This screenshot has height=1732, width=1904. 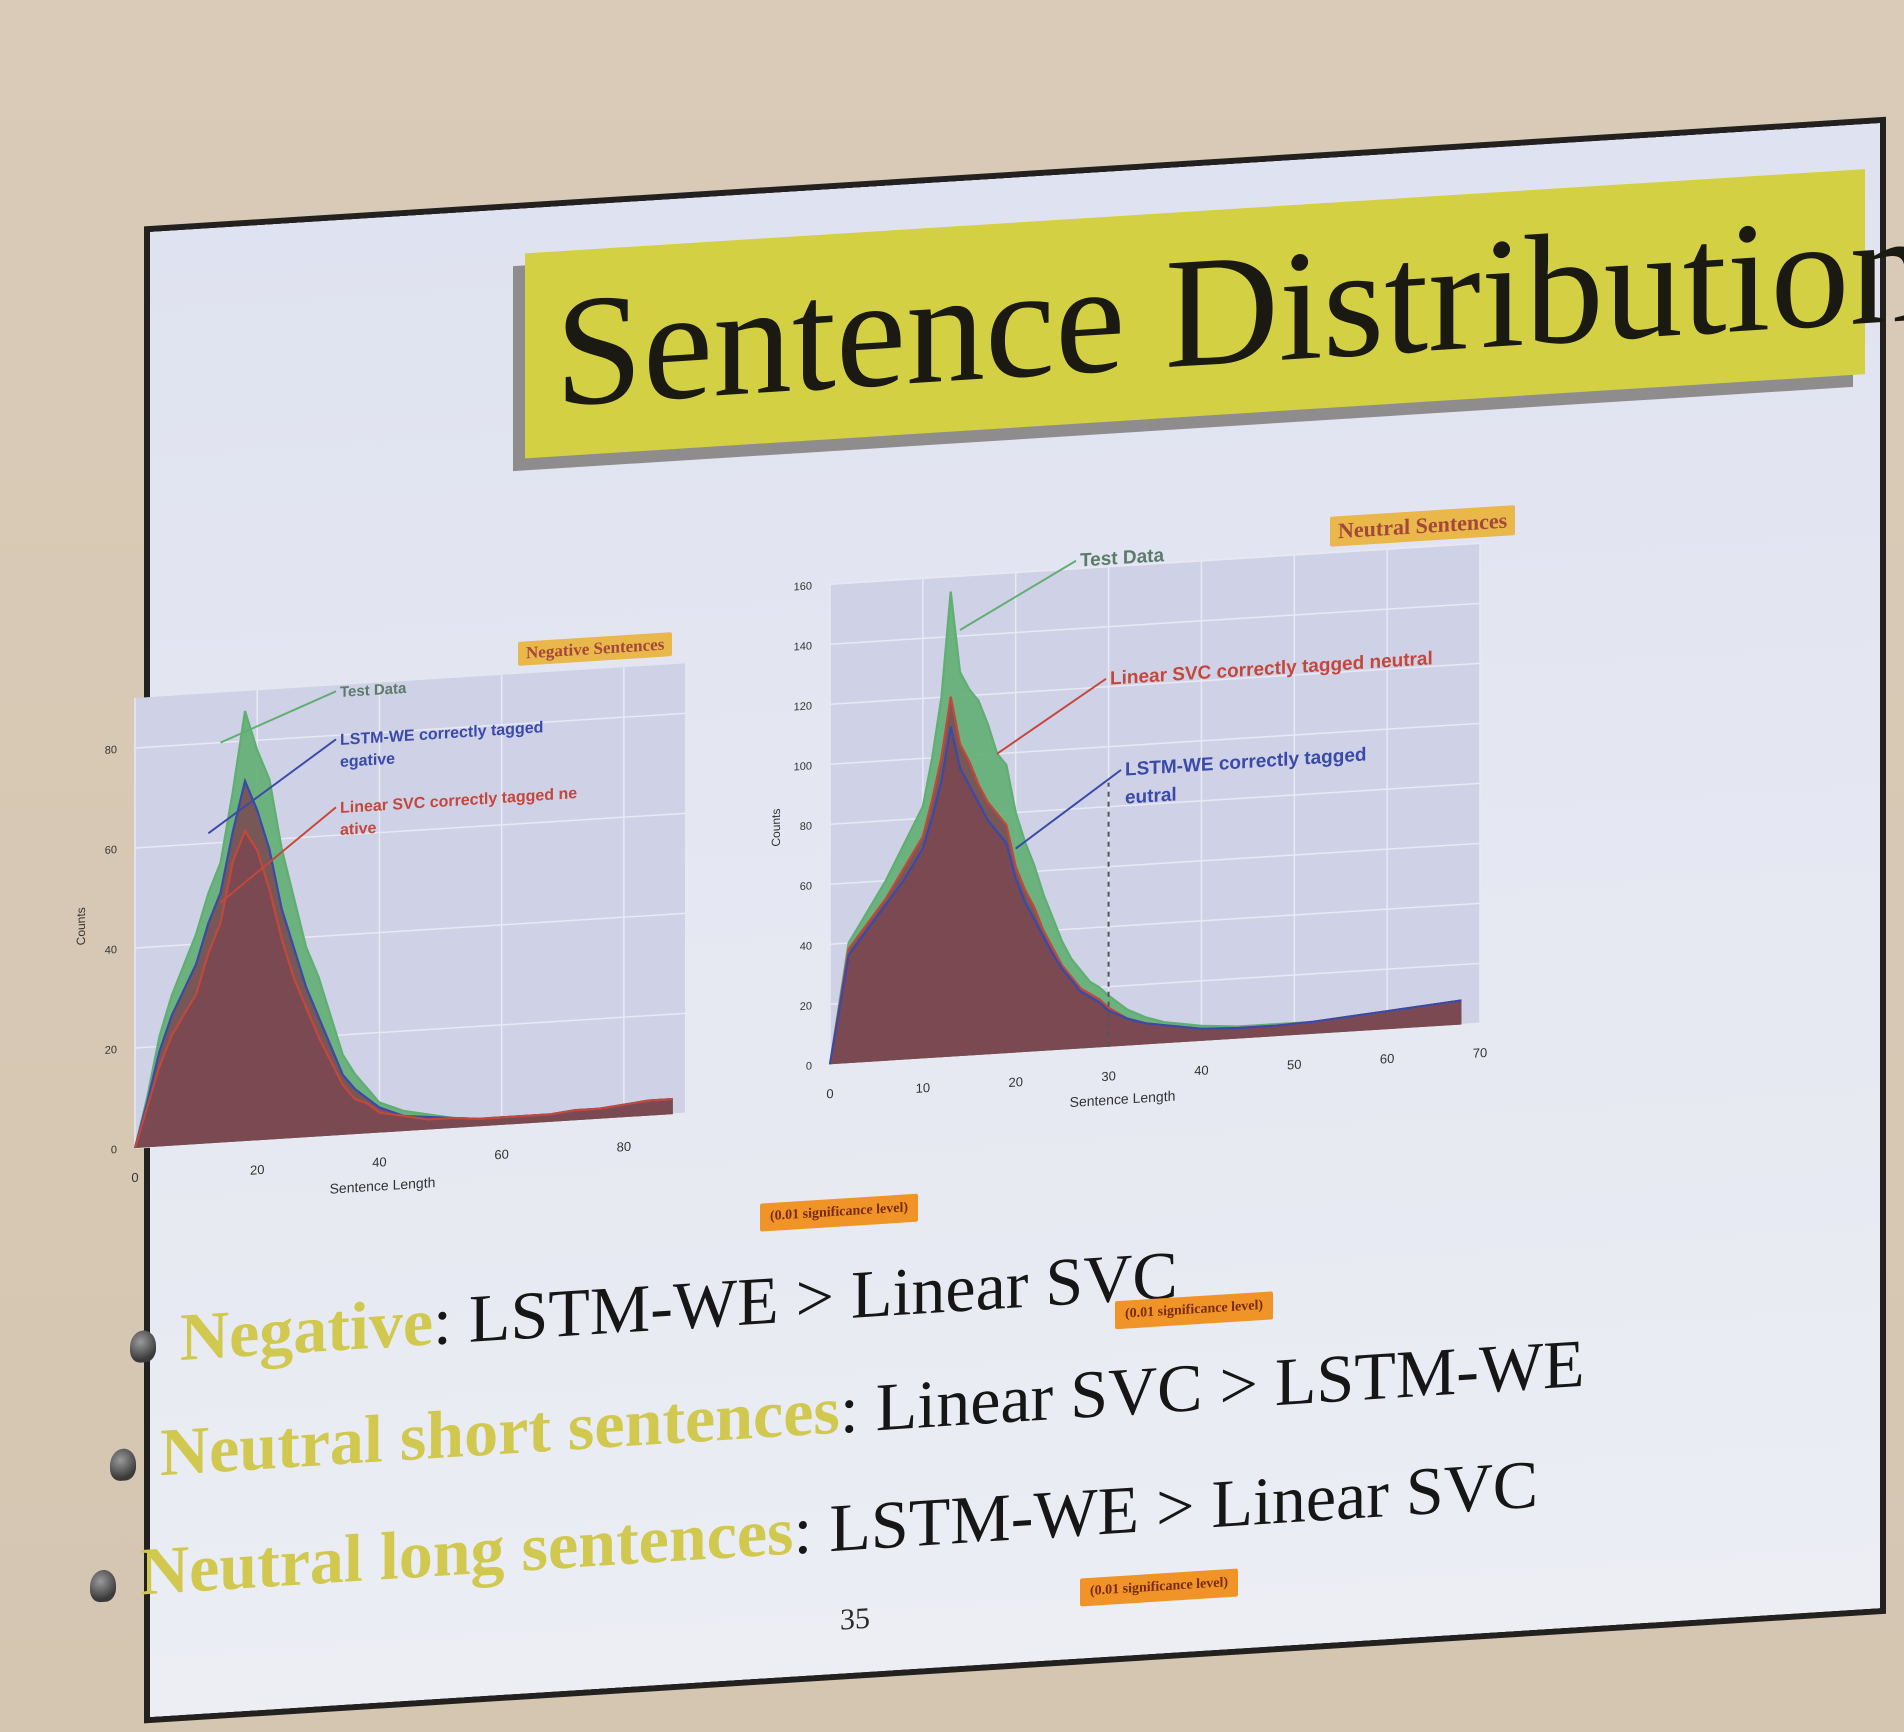 I want to click on area-lstm-we-correctly-tagged-neutral, so click(x=1146, y=895).